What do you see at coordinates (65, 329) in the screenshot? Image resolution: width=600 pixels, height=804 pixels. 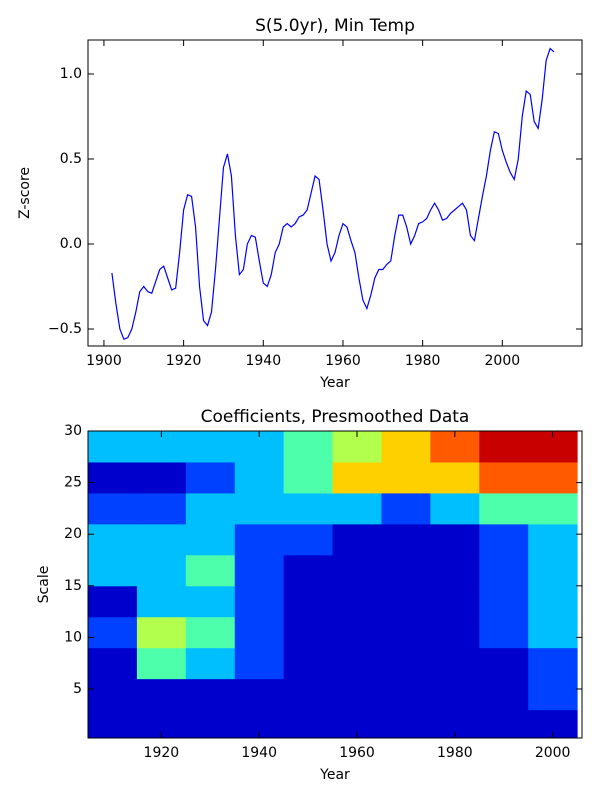 I see `y-tick-label: −0.5` at bounding box center [65, 329].